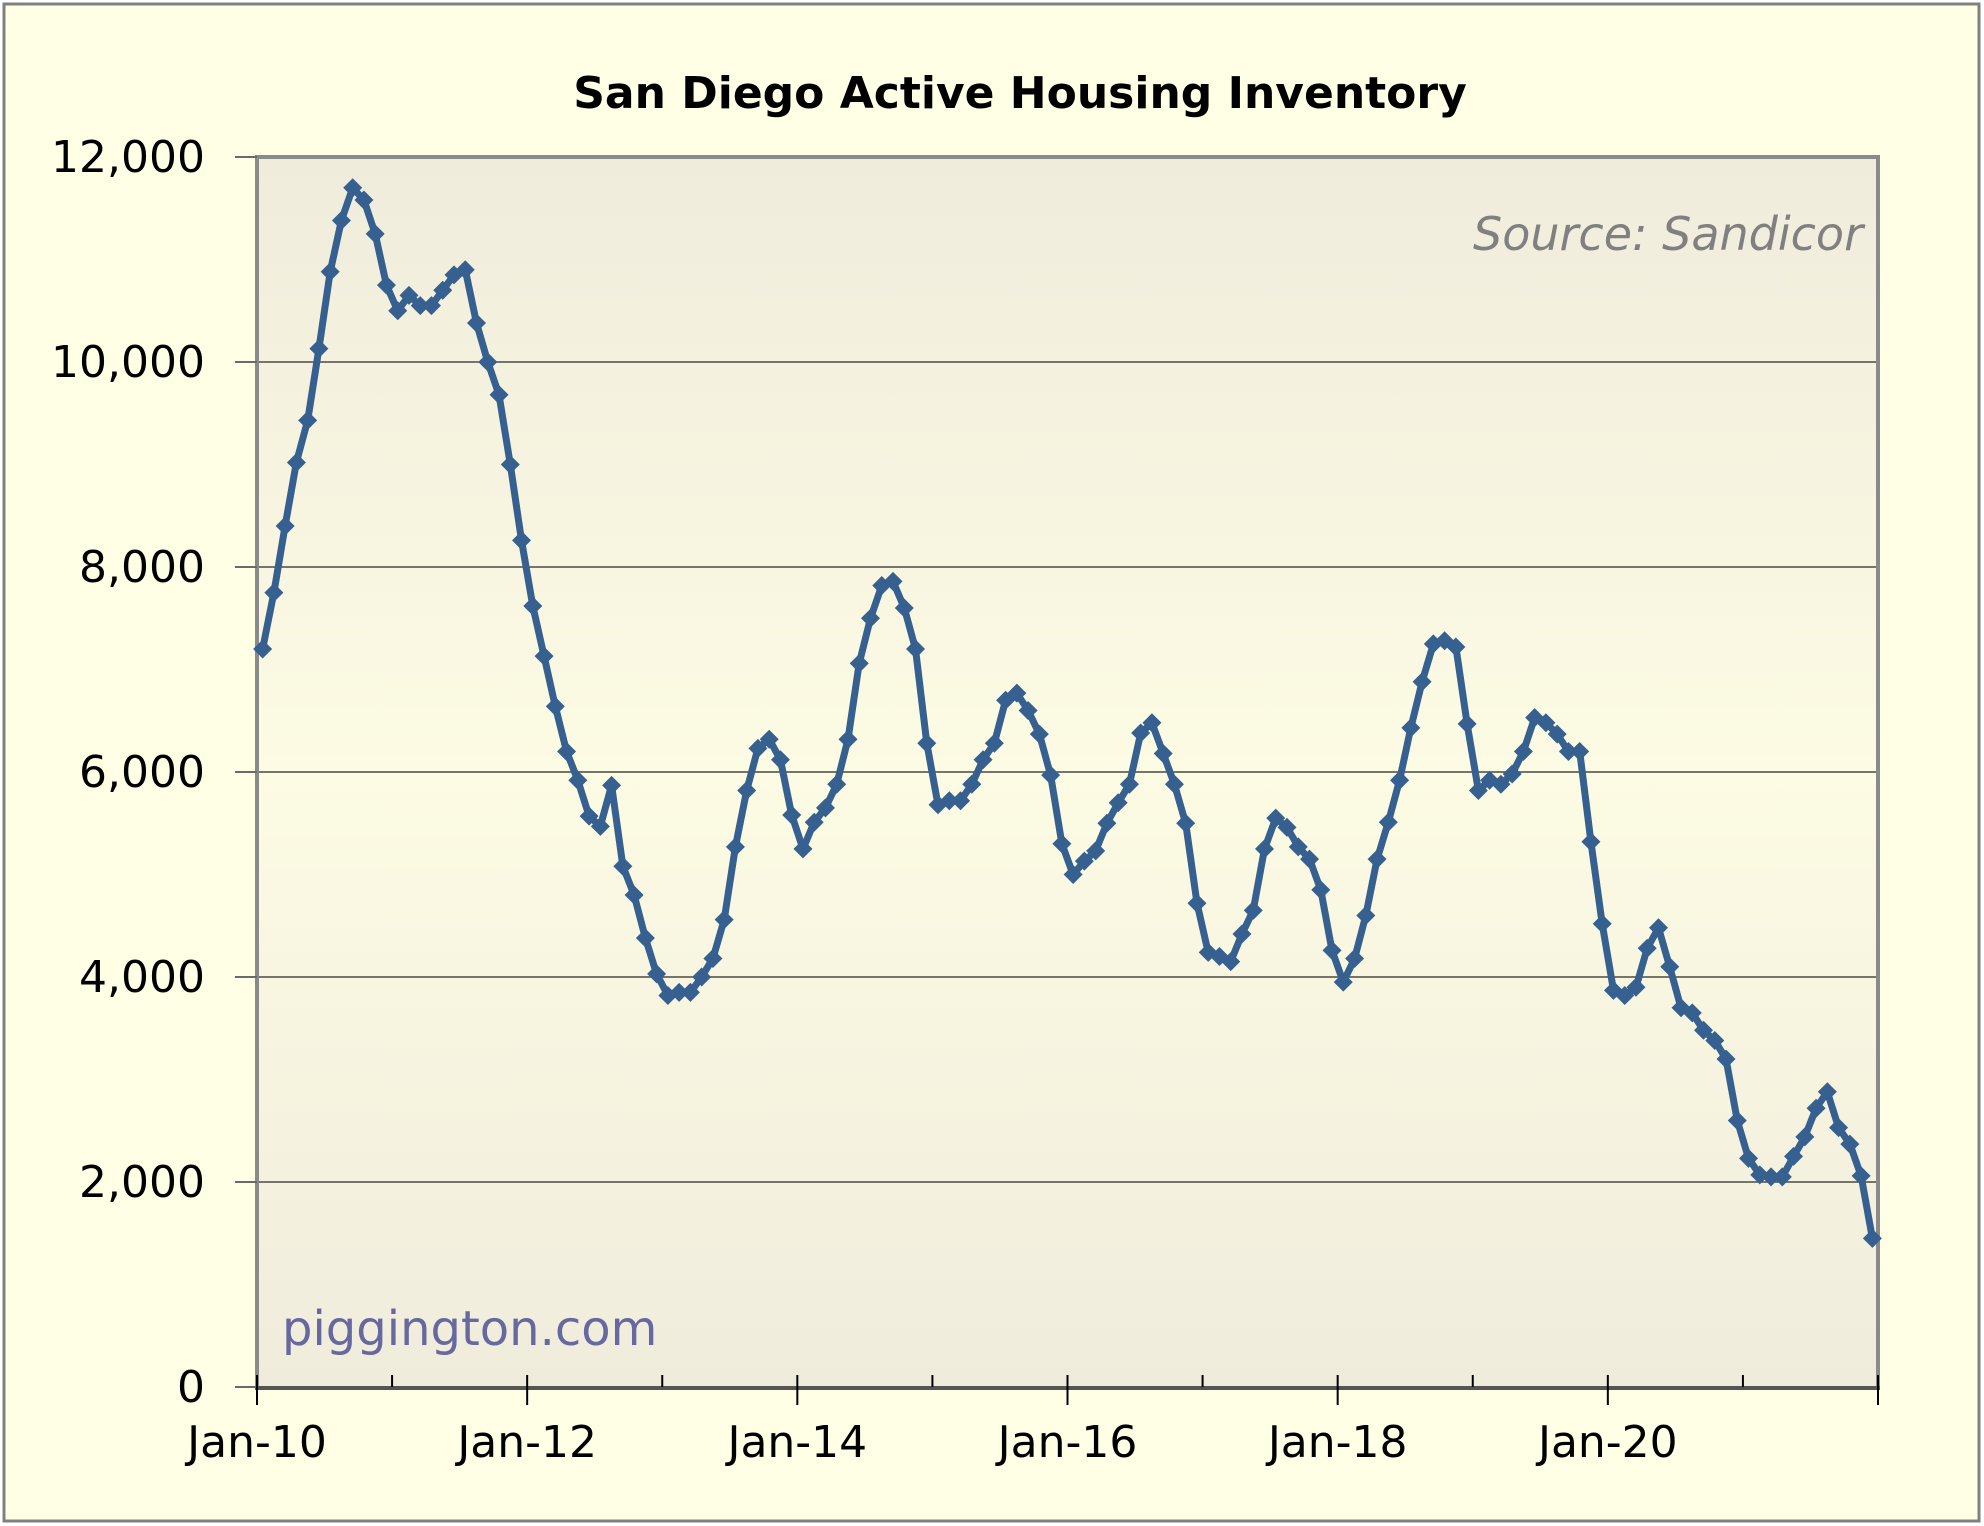 The image size is (1984, 1526). I want to click on y-tick-label: 2,000, so click(142, 1182).